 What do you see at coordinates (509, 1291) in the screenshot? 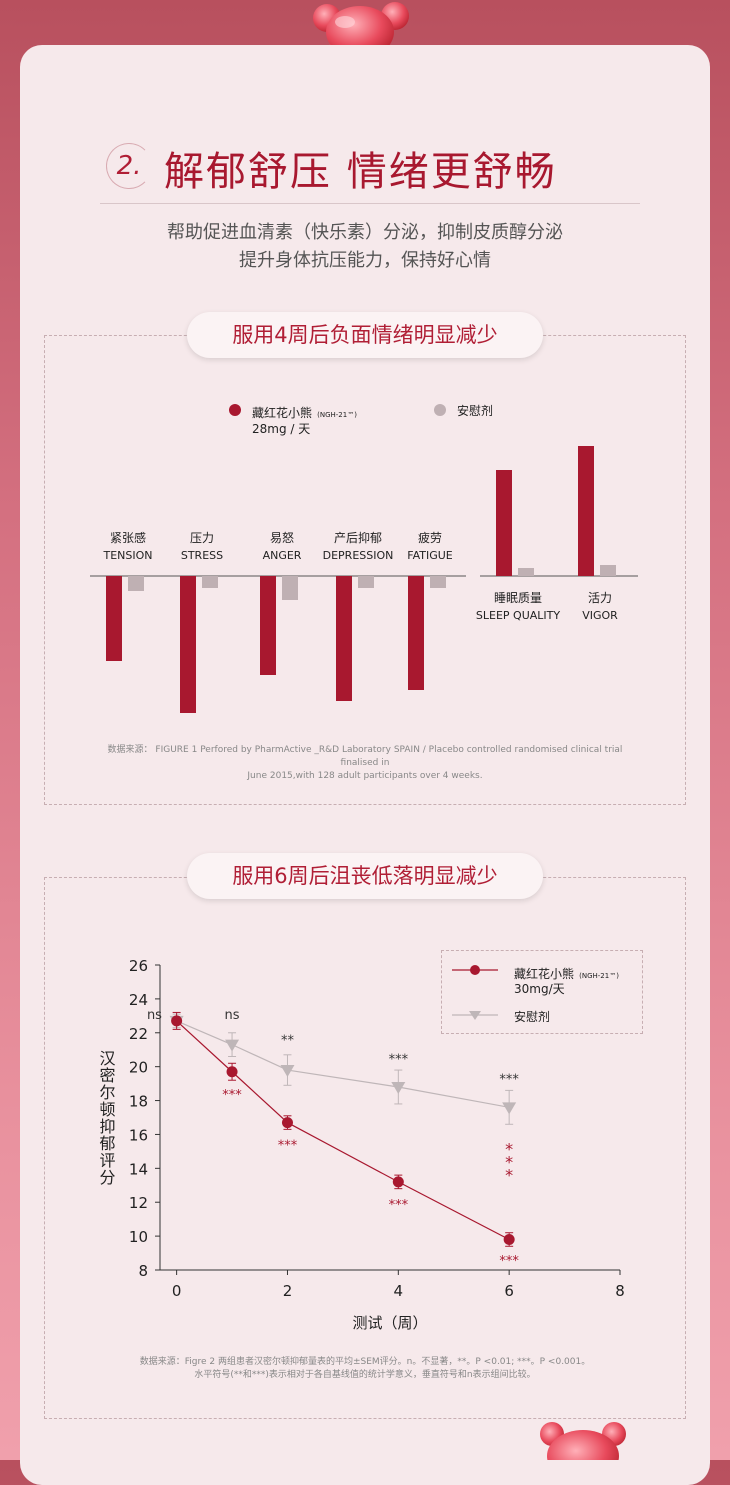
I see `x-tick-label: 6` at bounding box center [509, 1291].